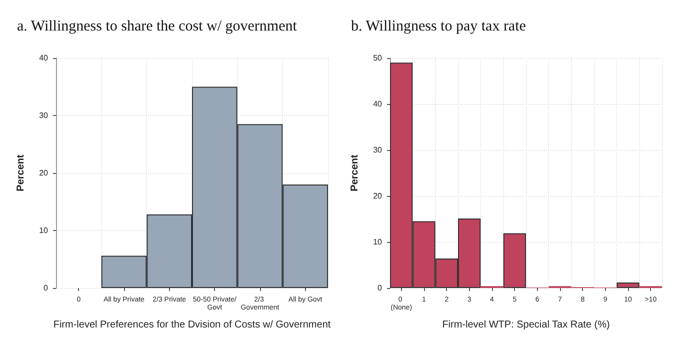 The image size is (680, 348). Describe the element at coordinates (157, 26) in the screenshot. I see `chart-title: a. Willingness to share the cost w/ government` at that location.